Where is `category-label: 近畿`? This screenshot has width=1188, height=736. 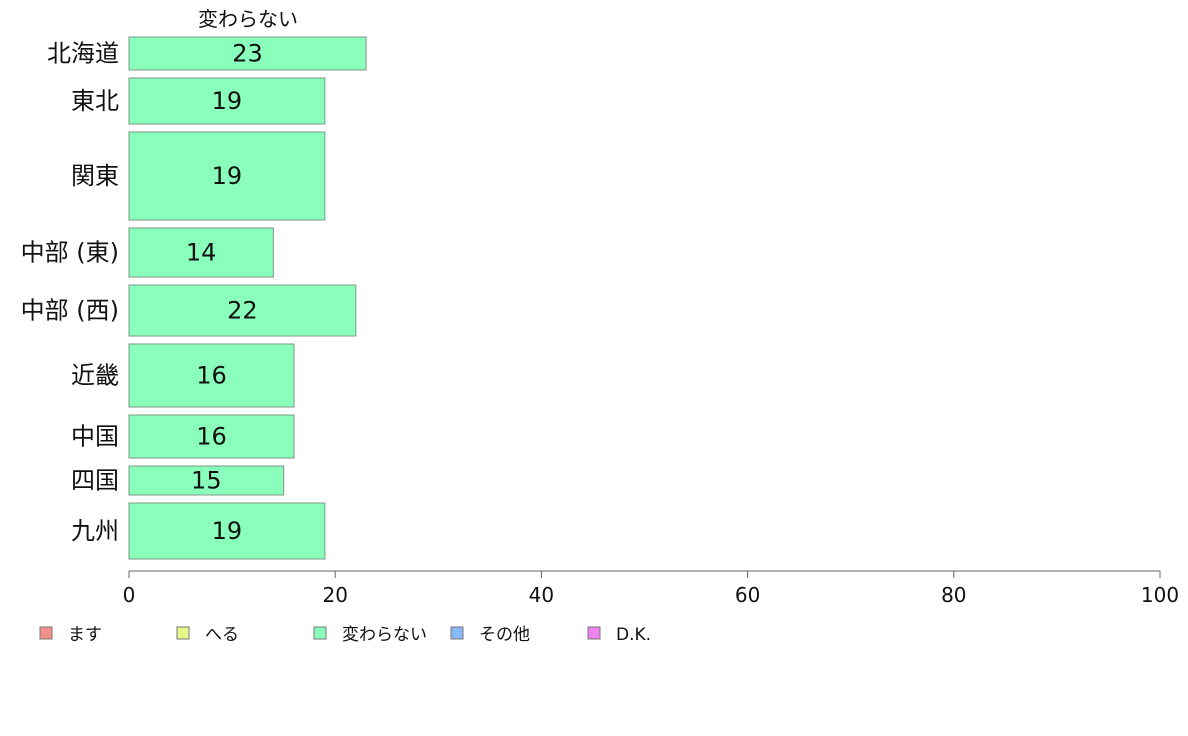
category-label: 近畿 is located at coordinates (95, 376).